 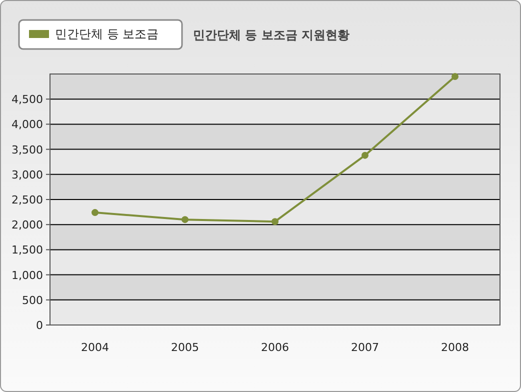 What do you see at coordinates (275, 347) in the screenshot?
I see `x-tick-label: 2006` at bounding box center [275, 347].